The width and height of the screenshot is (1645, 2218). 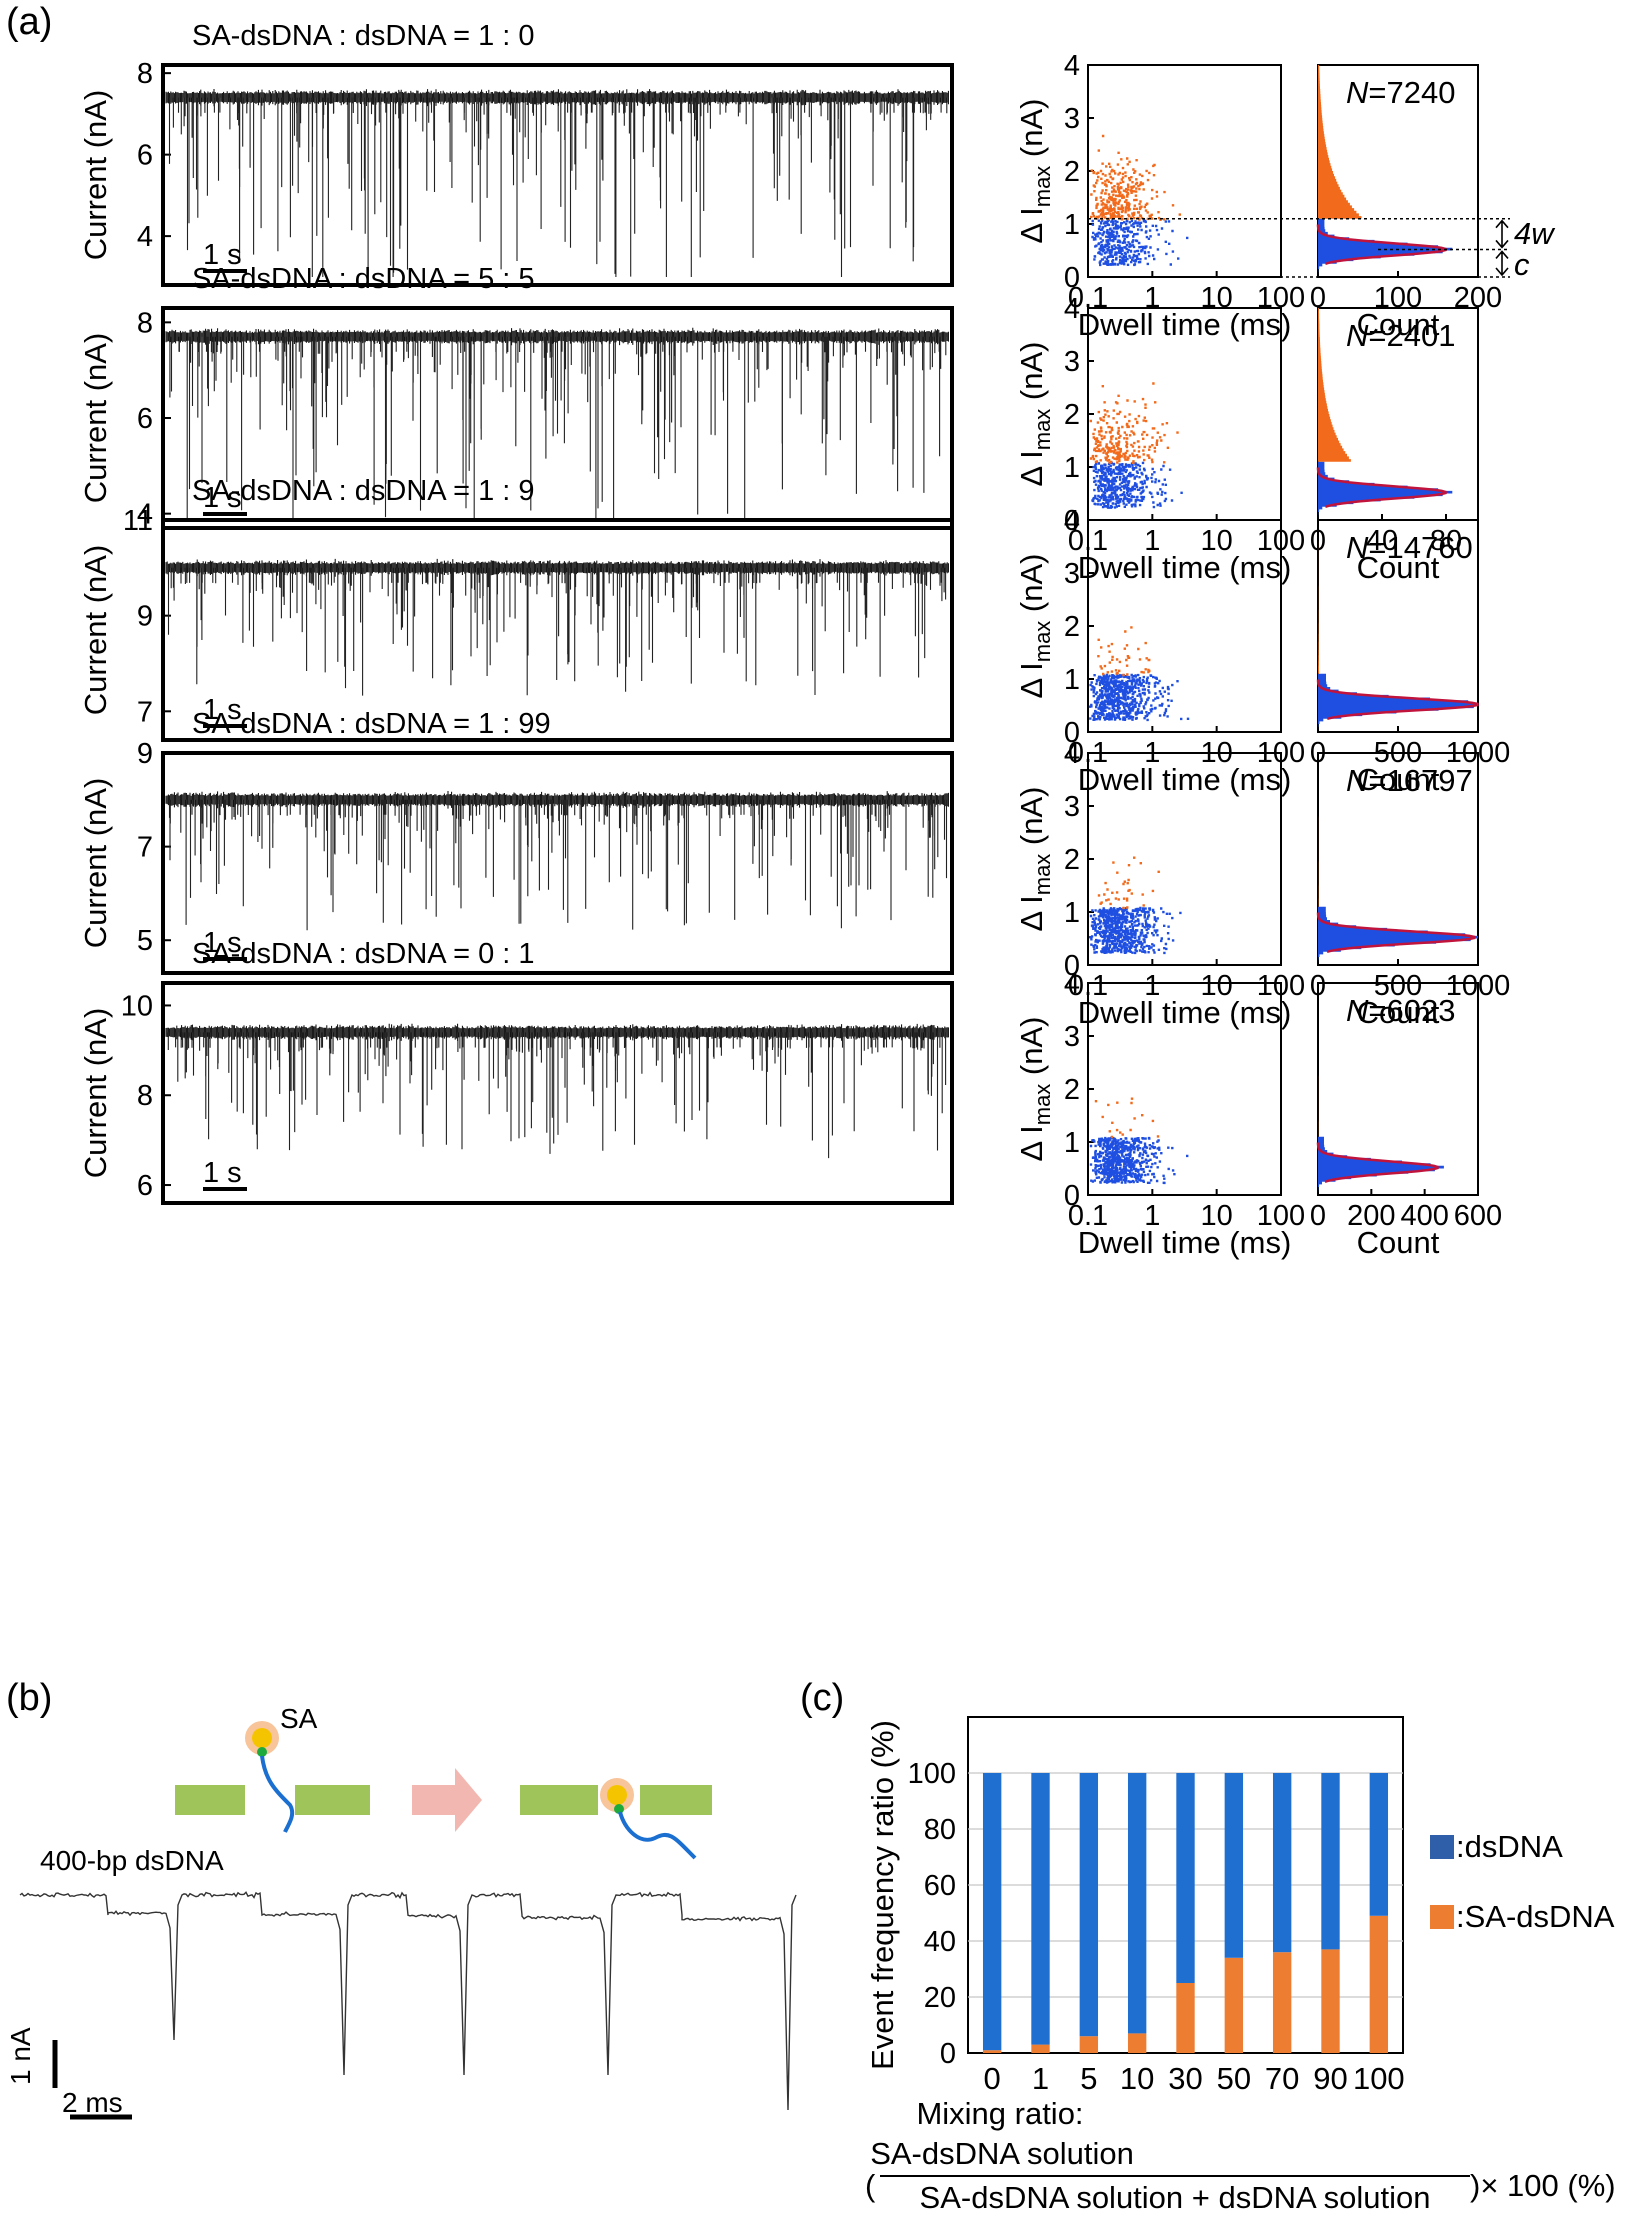 What do you see at coordinates (145, 617) in the screenshot?
I see `trace-ytick-label: 9` at bounding box center [145, 617].